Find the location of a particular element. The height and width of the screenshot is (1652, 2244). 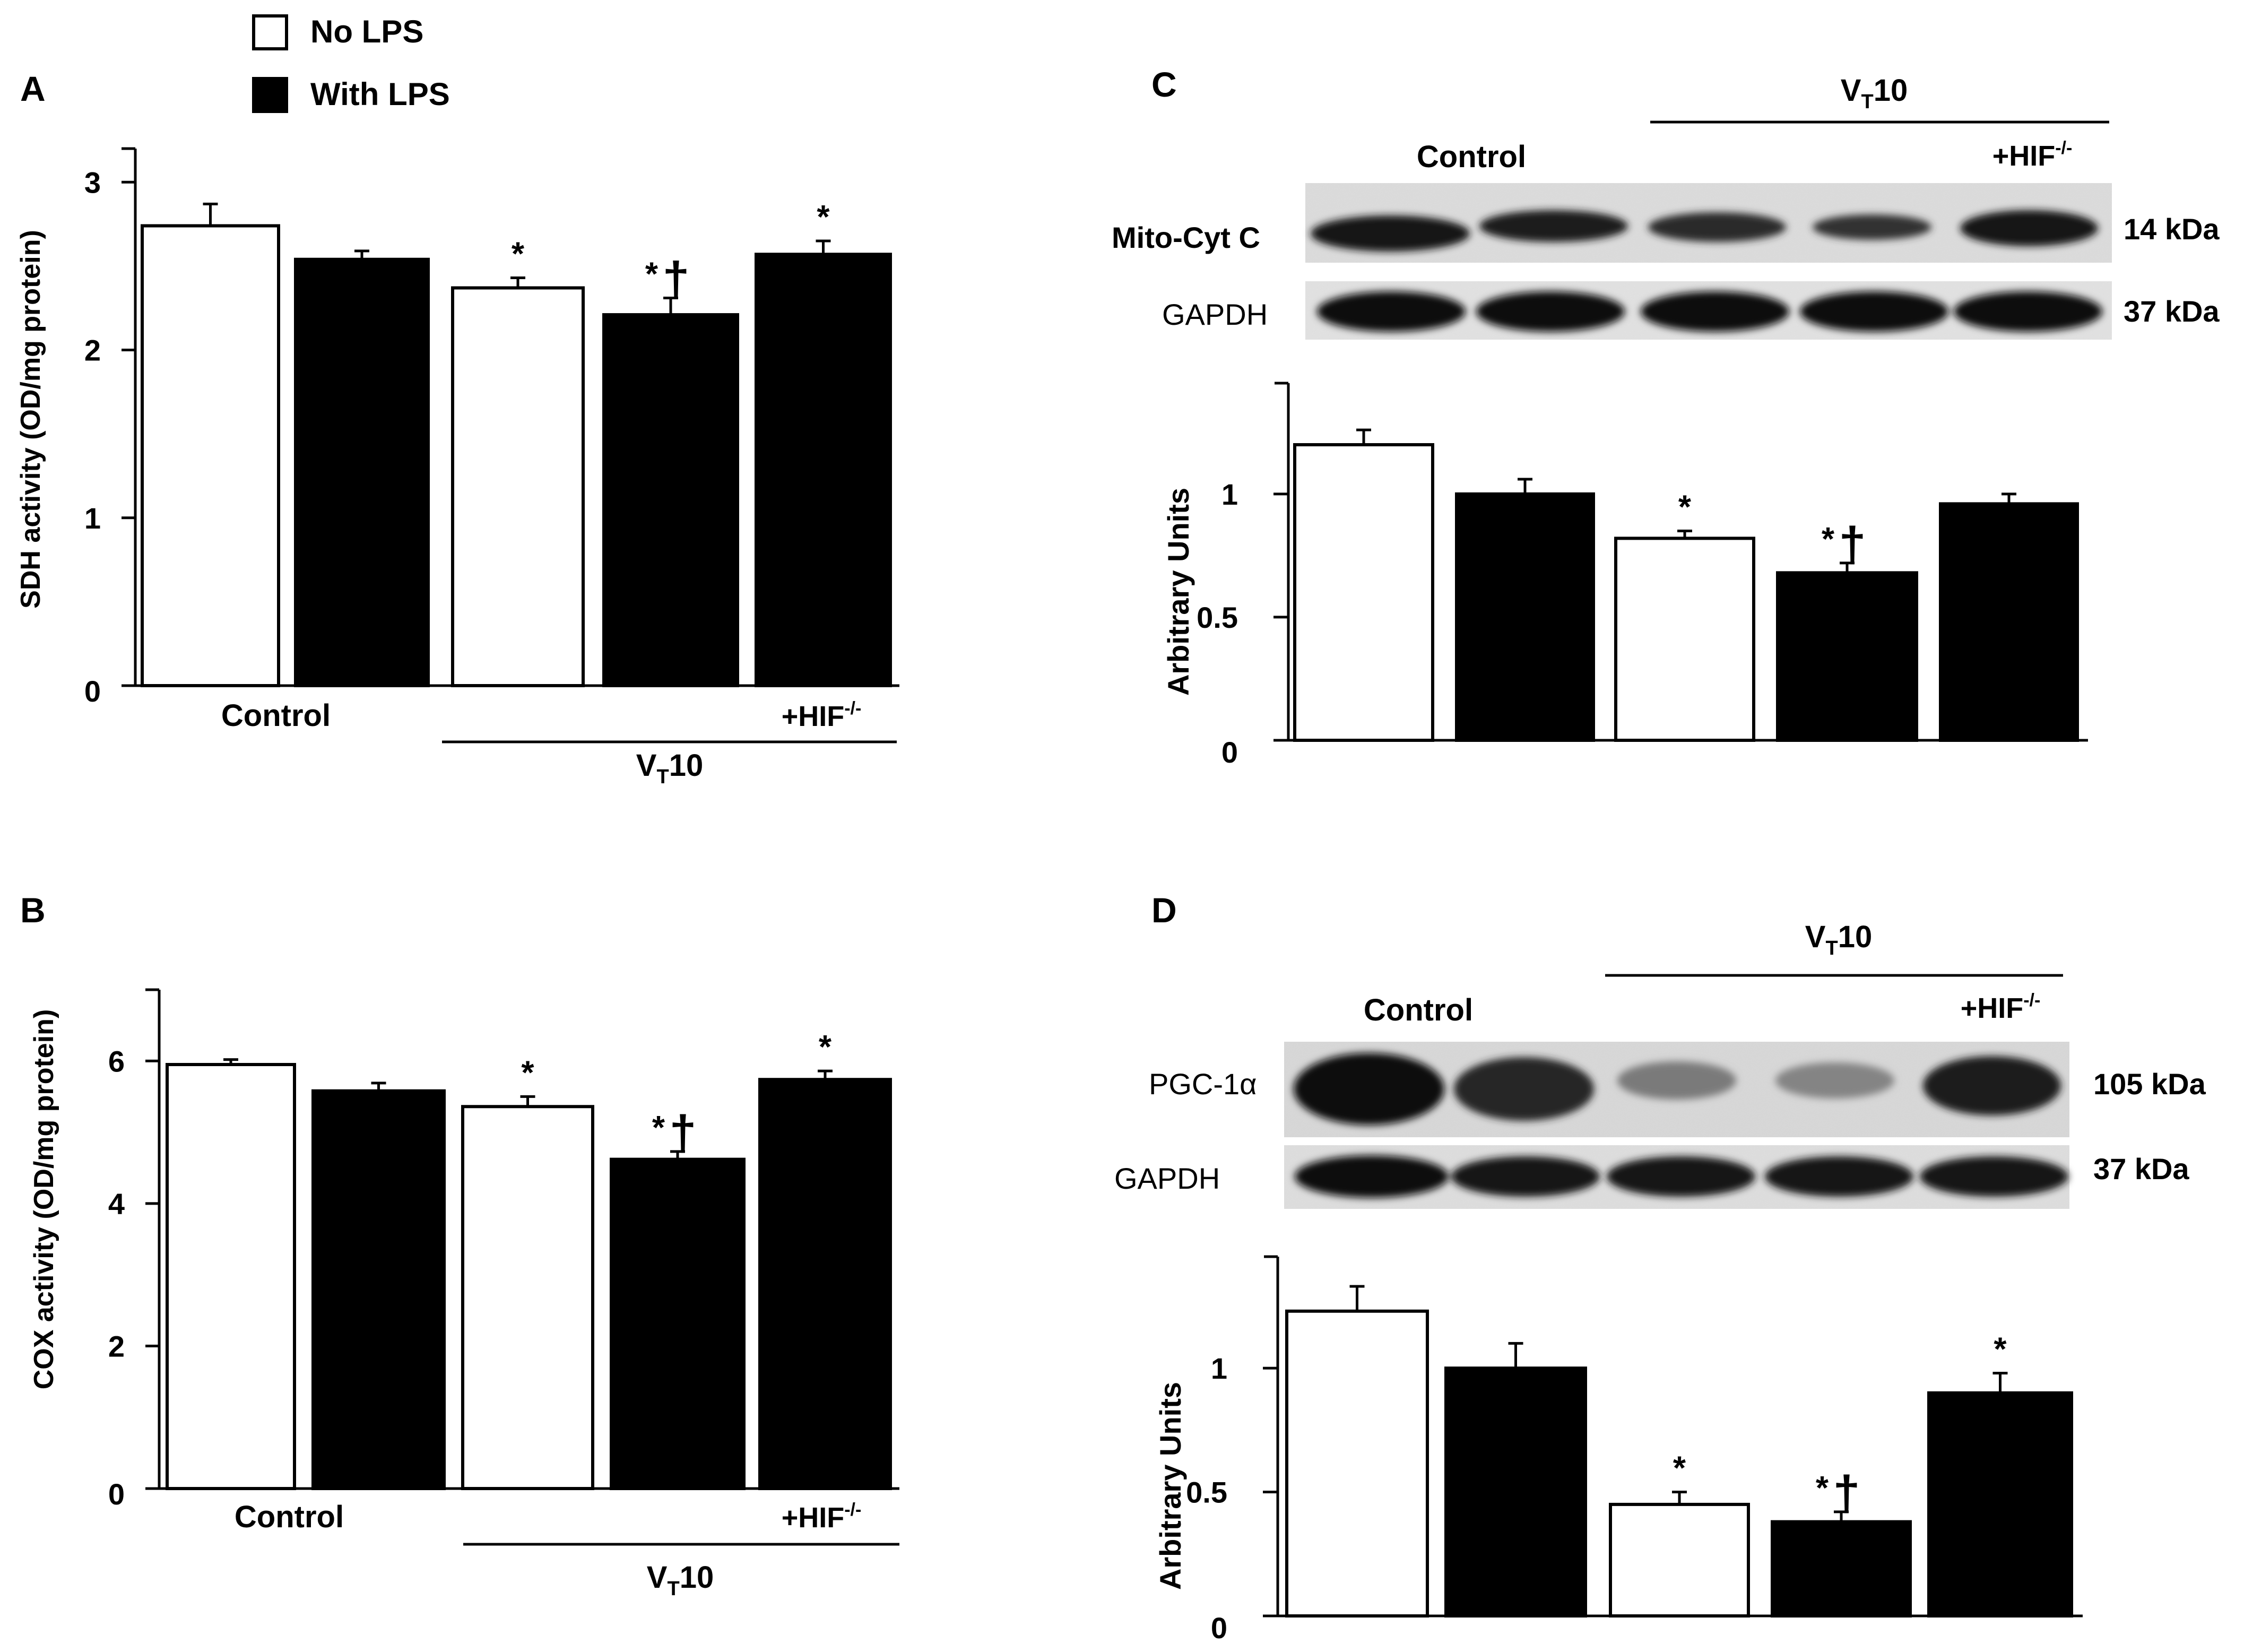

panel-letter-d: D is located at coordinates (1164, 910).